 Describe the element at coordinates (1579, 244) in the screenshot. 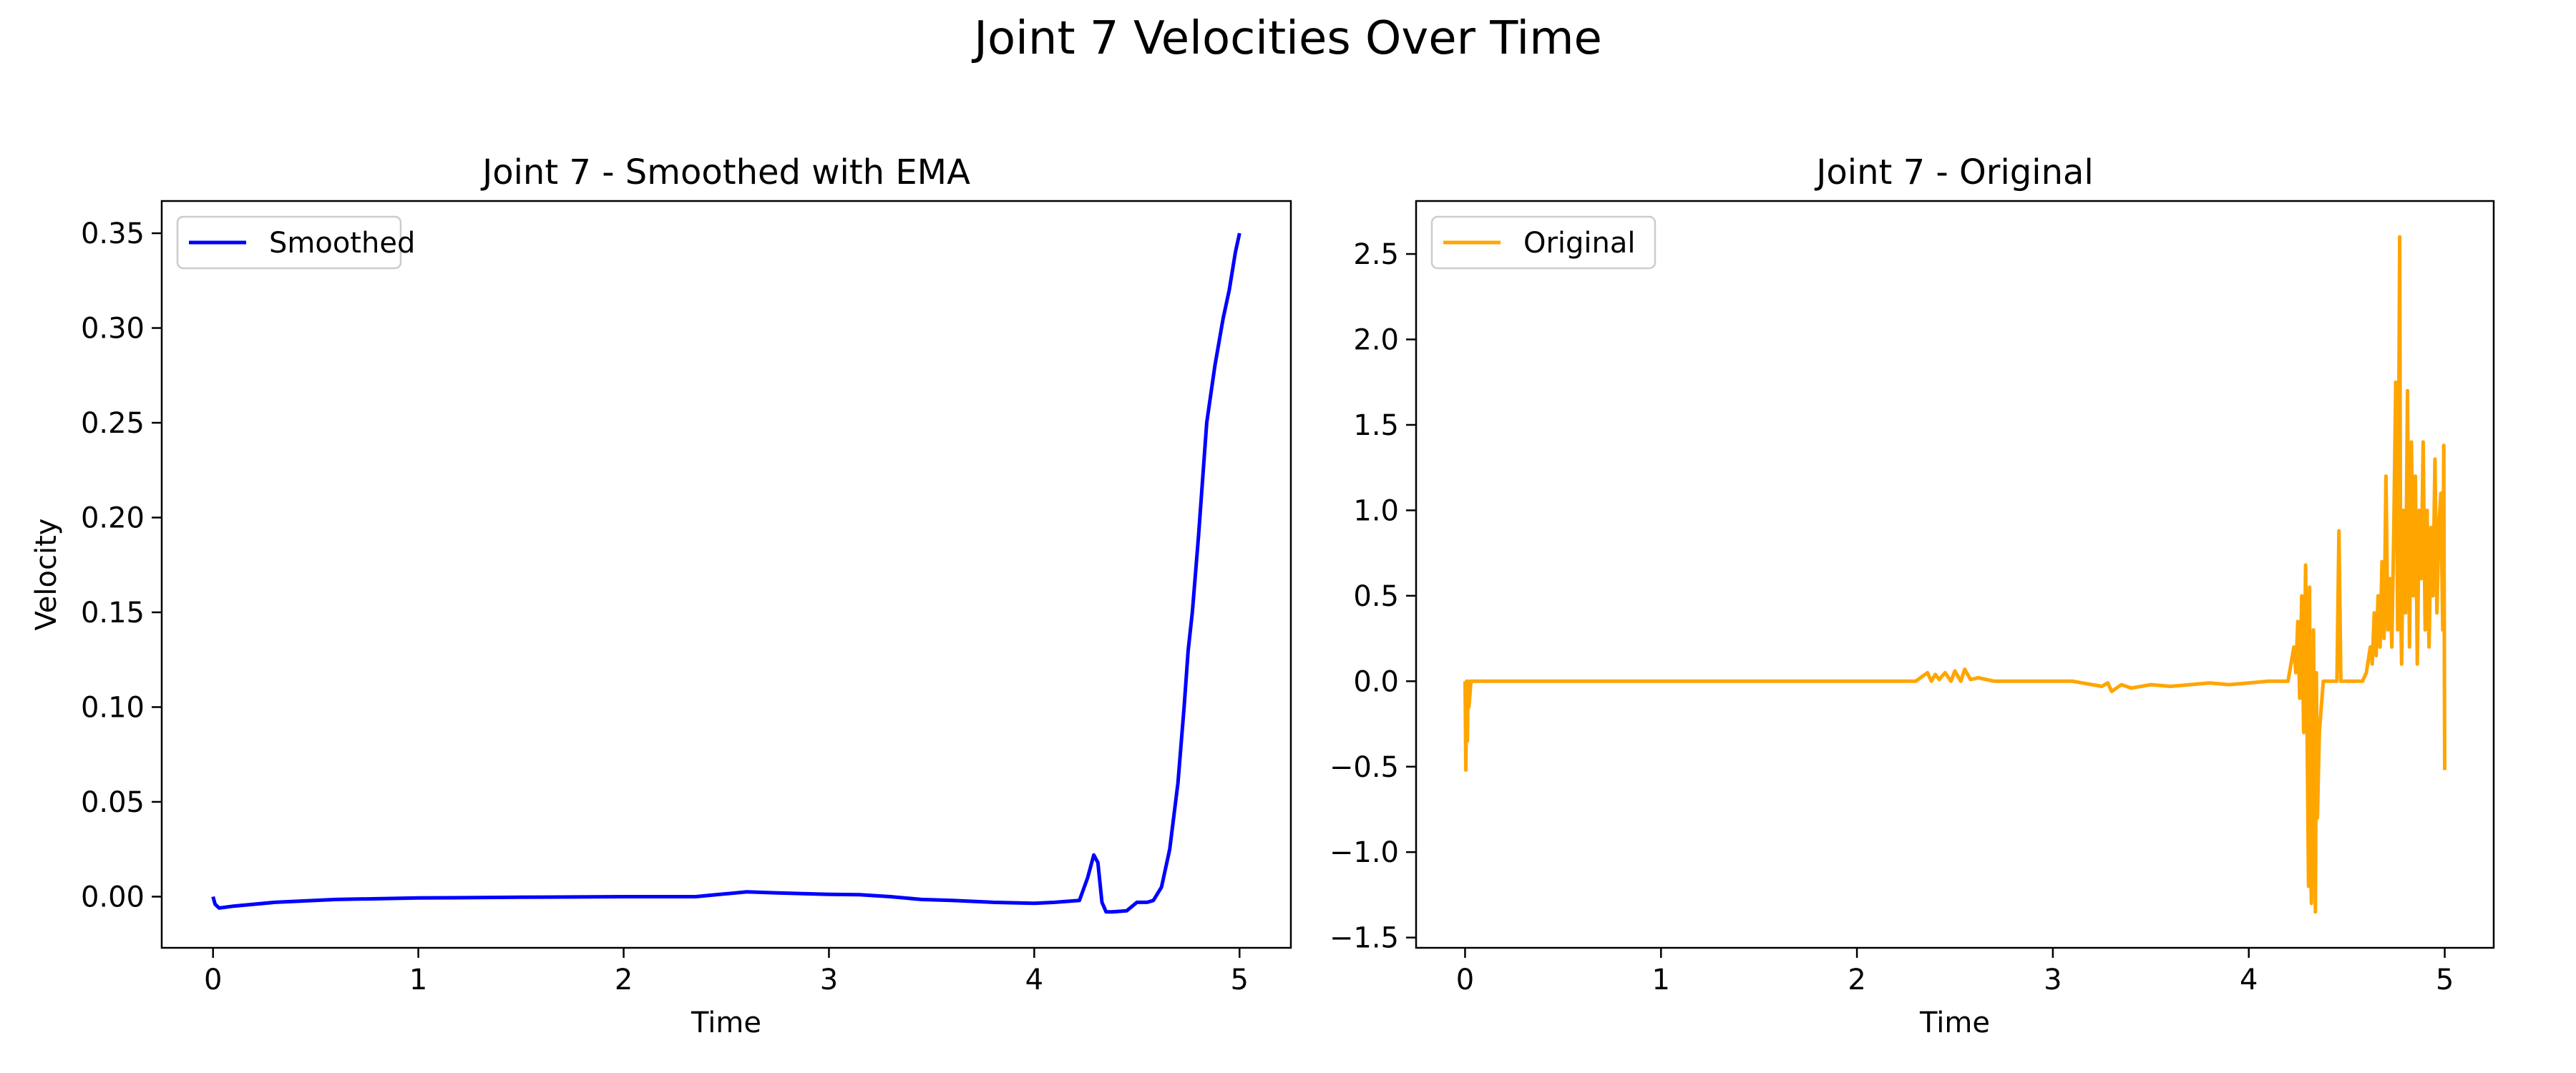

I see `legend-label: Original` at that location.